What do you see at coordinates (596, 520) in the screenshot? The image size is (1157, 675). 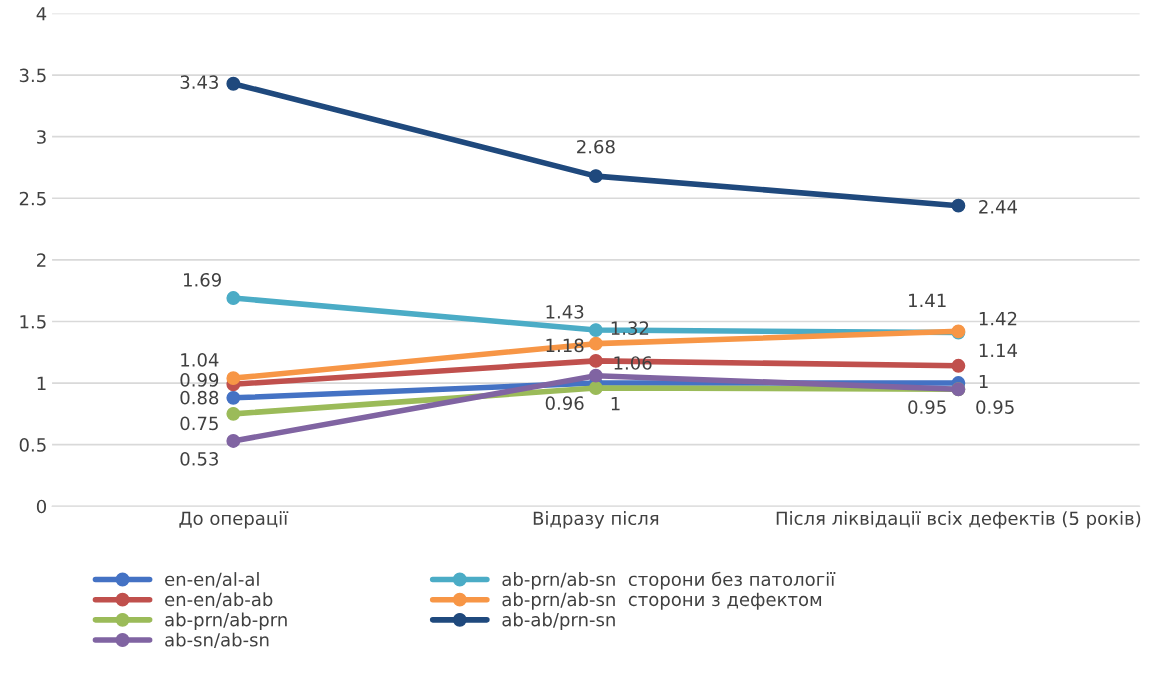 I see `x-tick-label: Відразу після` at bounding box center [596, 520].